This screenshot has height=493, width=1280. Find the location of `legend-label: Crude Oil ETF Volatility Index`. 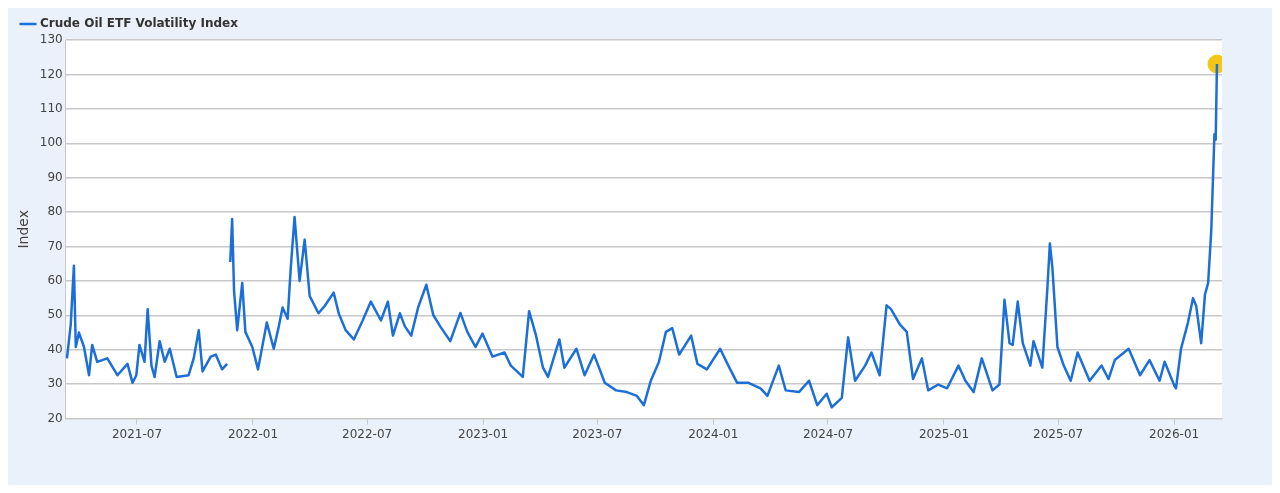

legend-label: Crude Oil ETF Volatility Index is located at coordinates (139, 23).